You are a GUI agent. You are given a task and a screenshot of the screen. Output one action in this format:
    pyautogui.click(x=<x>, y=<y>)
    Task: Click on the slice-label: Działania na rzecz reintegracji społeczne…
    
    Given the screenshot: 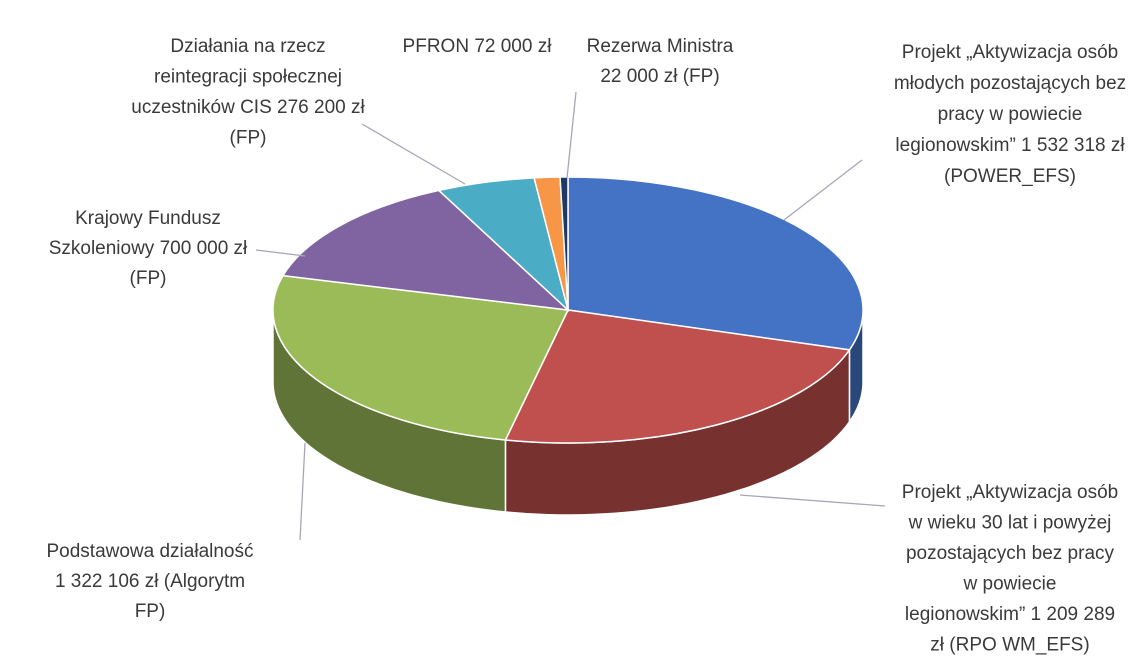 What is the action you would take?
    pyautogui.click(x=248, y=92)
    